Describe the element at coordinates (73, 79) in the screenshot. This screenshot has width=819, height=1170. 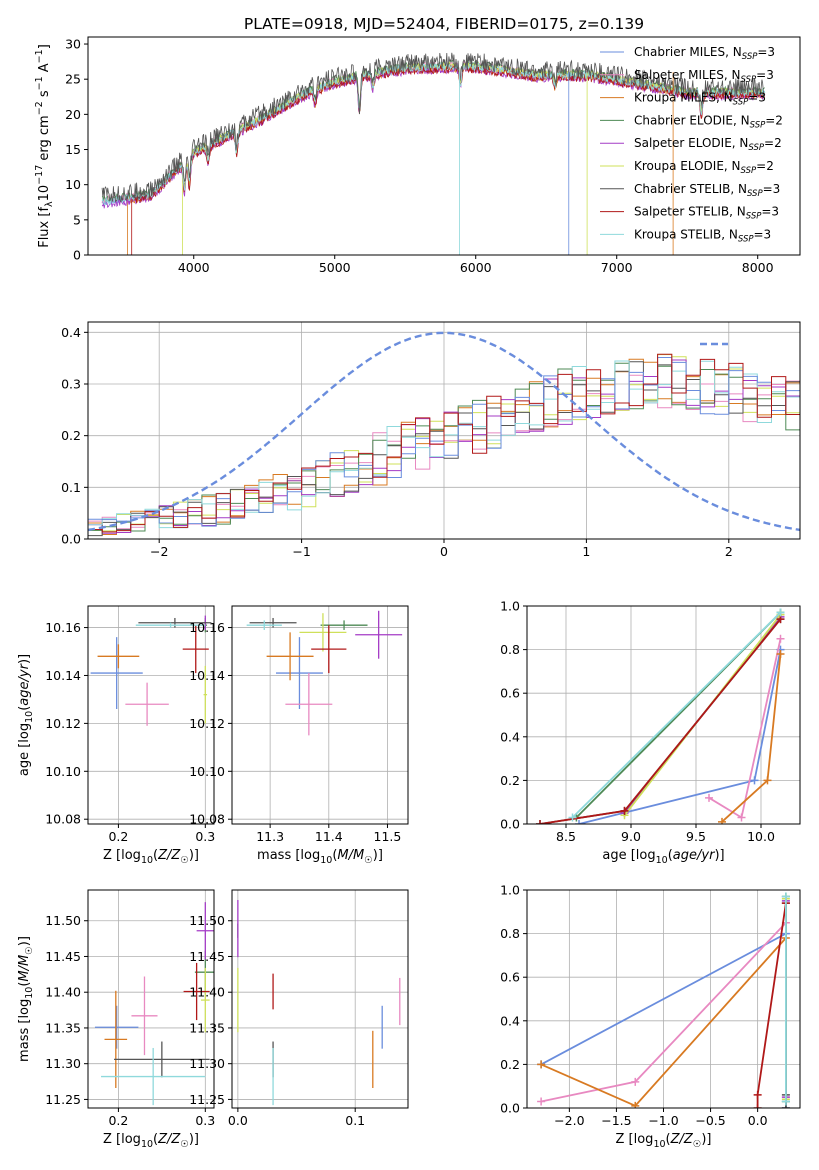
I see `y-tick-label: 25` at that location.